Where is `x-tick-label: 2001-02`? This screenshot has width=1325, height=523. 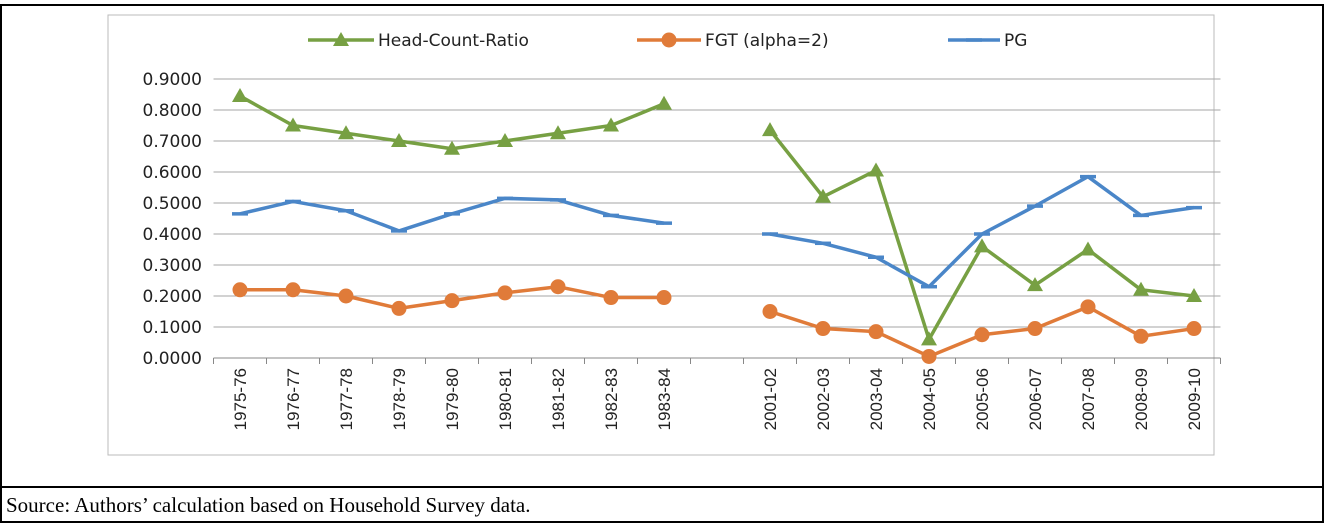 x-tick-label: 2001-02 is located at coordinates (770, 399).